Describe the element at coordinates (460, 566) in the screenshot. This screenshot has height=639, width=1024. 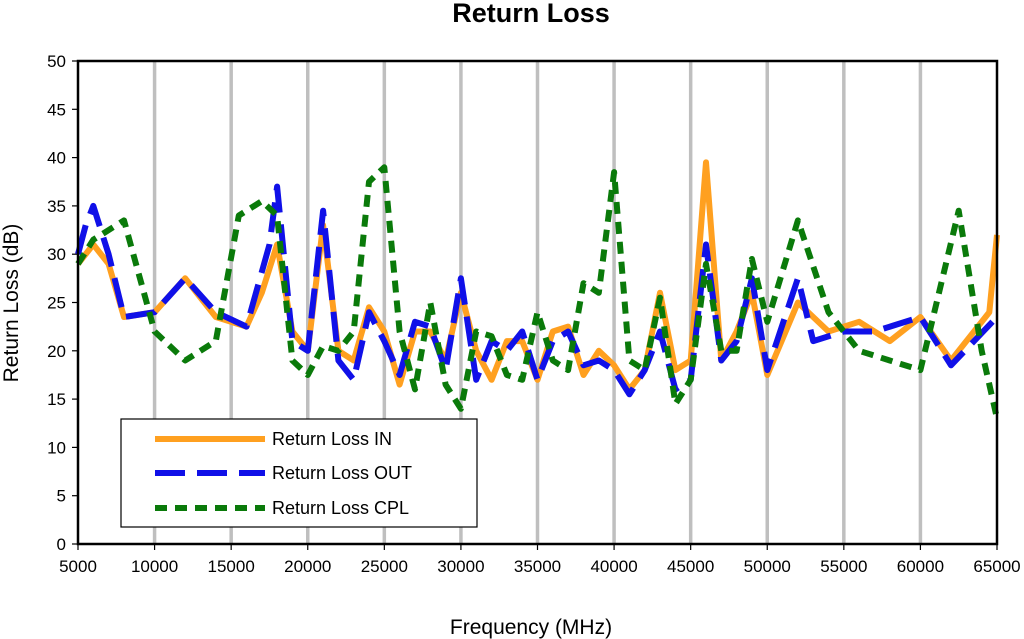
I see `x-tick-label: 30000` at that location.